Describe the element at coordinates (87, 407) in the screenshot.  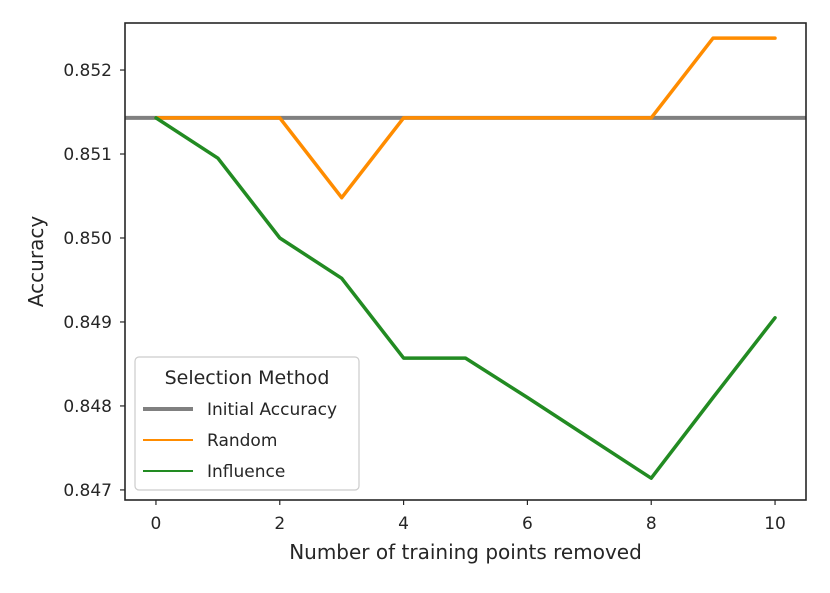
I see `y-tick-label: 0.848` at that location.